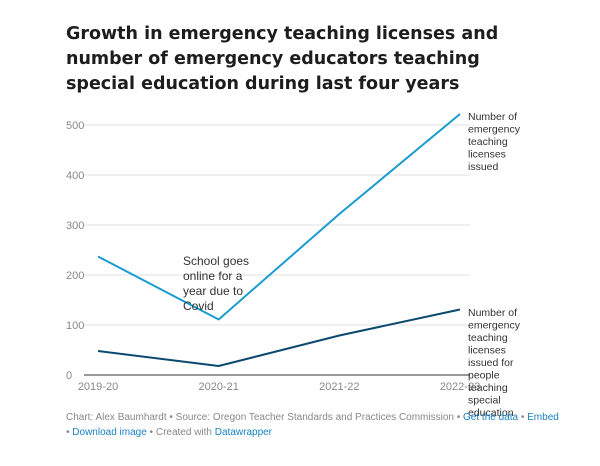 The width and height of the screenshot is (600, 466). What do you see at coordinates (116, 417) in the screenshot?
I see `byline: Chart: Alex Baumhardt` at bounding box center [116, 417].